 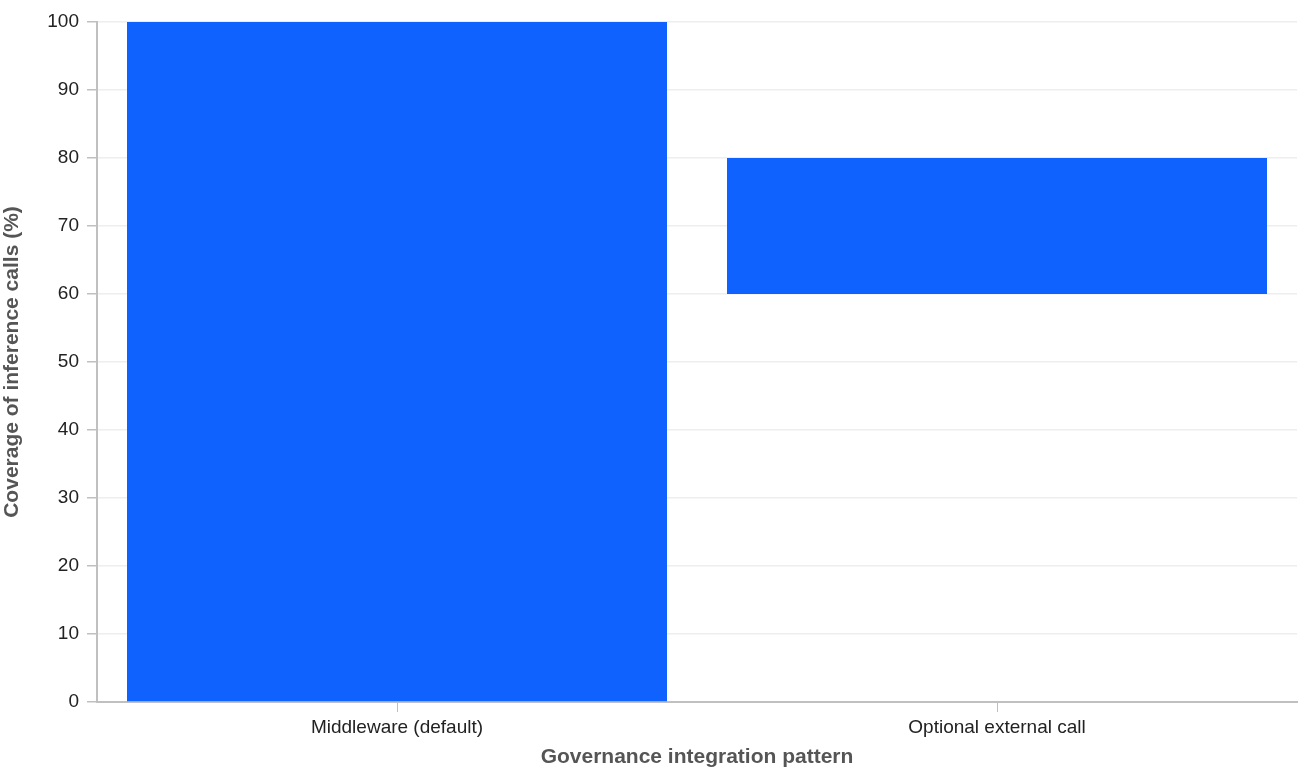 What do you see at coordinates (68, 225) in the screenshot?
I see `y-tick-label: 70` at bounding box center [68, 225].